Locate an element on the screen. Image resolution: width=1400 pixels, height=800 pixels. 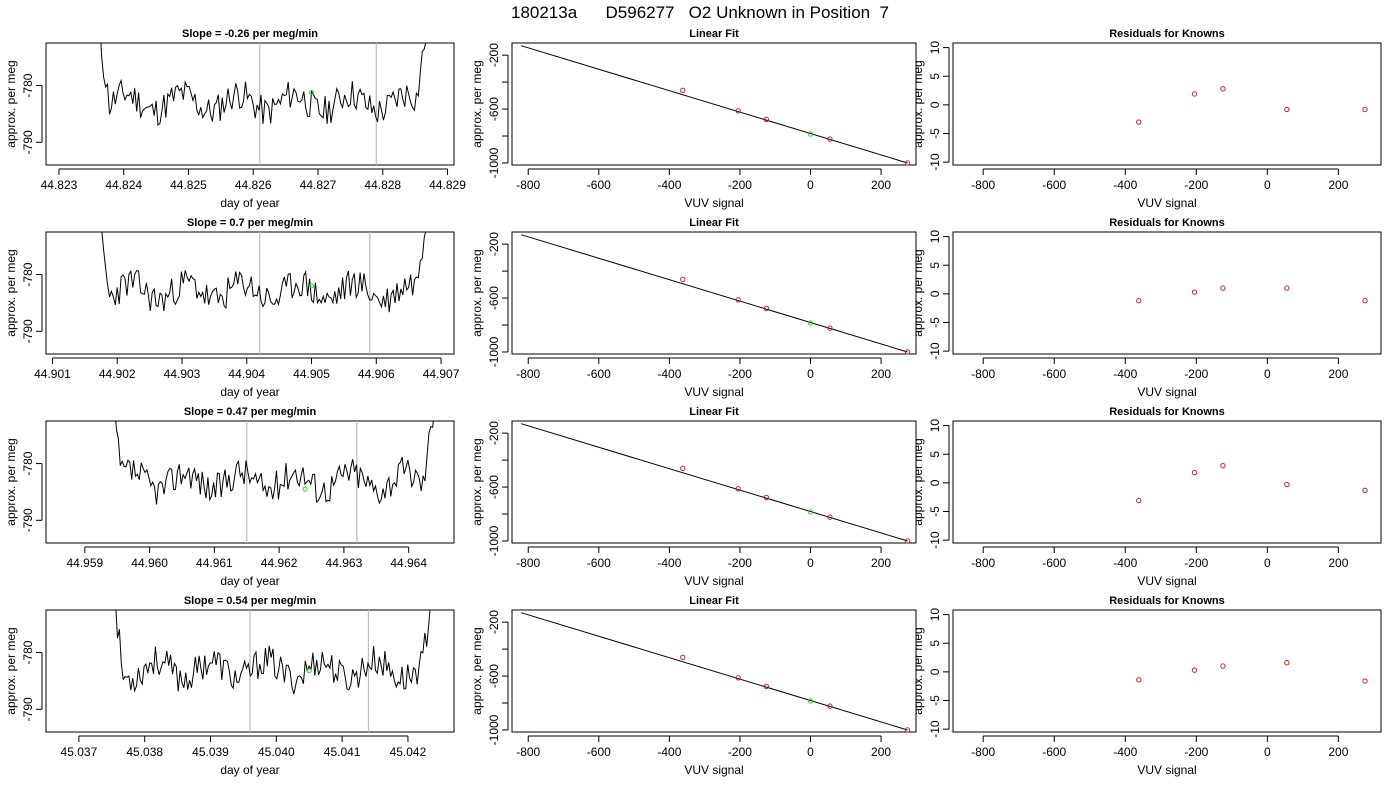
x-tick-label: 44.960 is located at coordinates (149, 563).